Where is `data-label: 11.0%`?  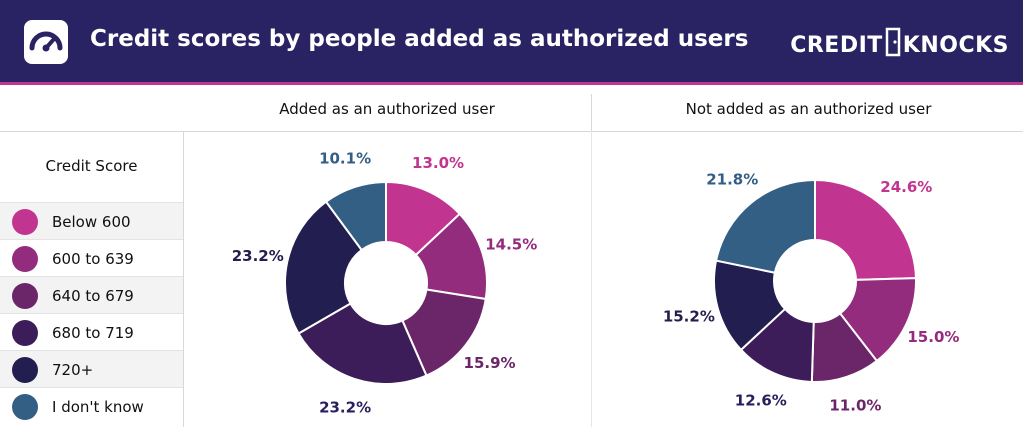
data-label: 11.0% is located at coordinates (855, 406).